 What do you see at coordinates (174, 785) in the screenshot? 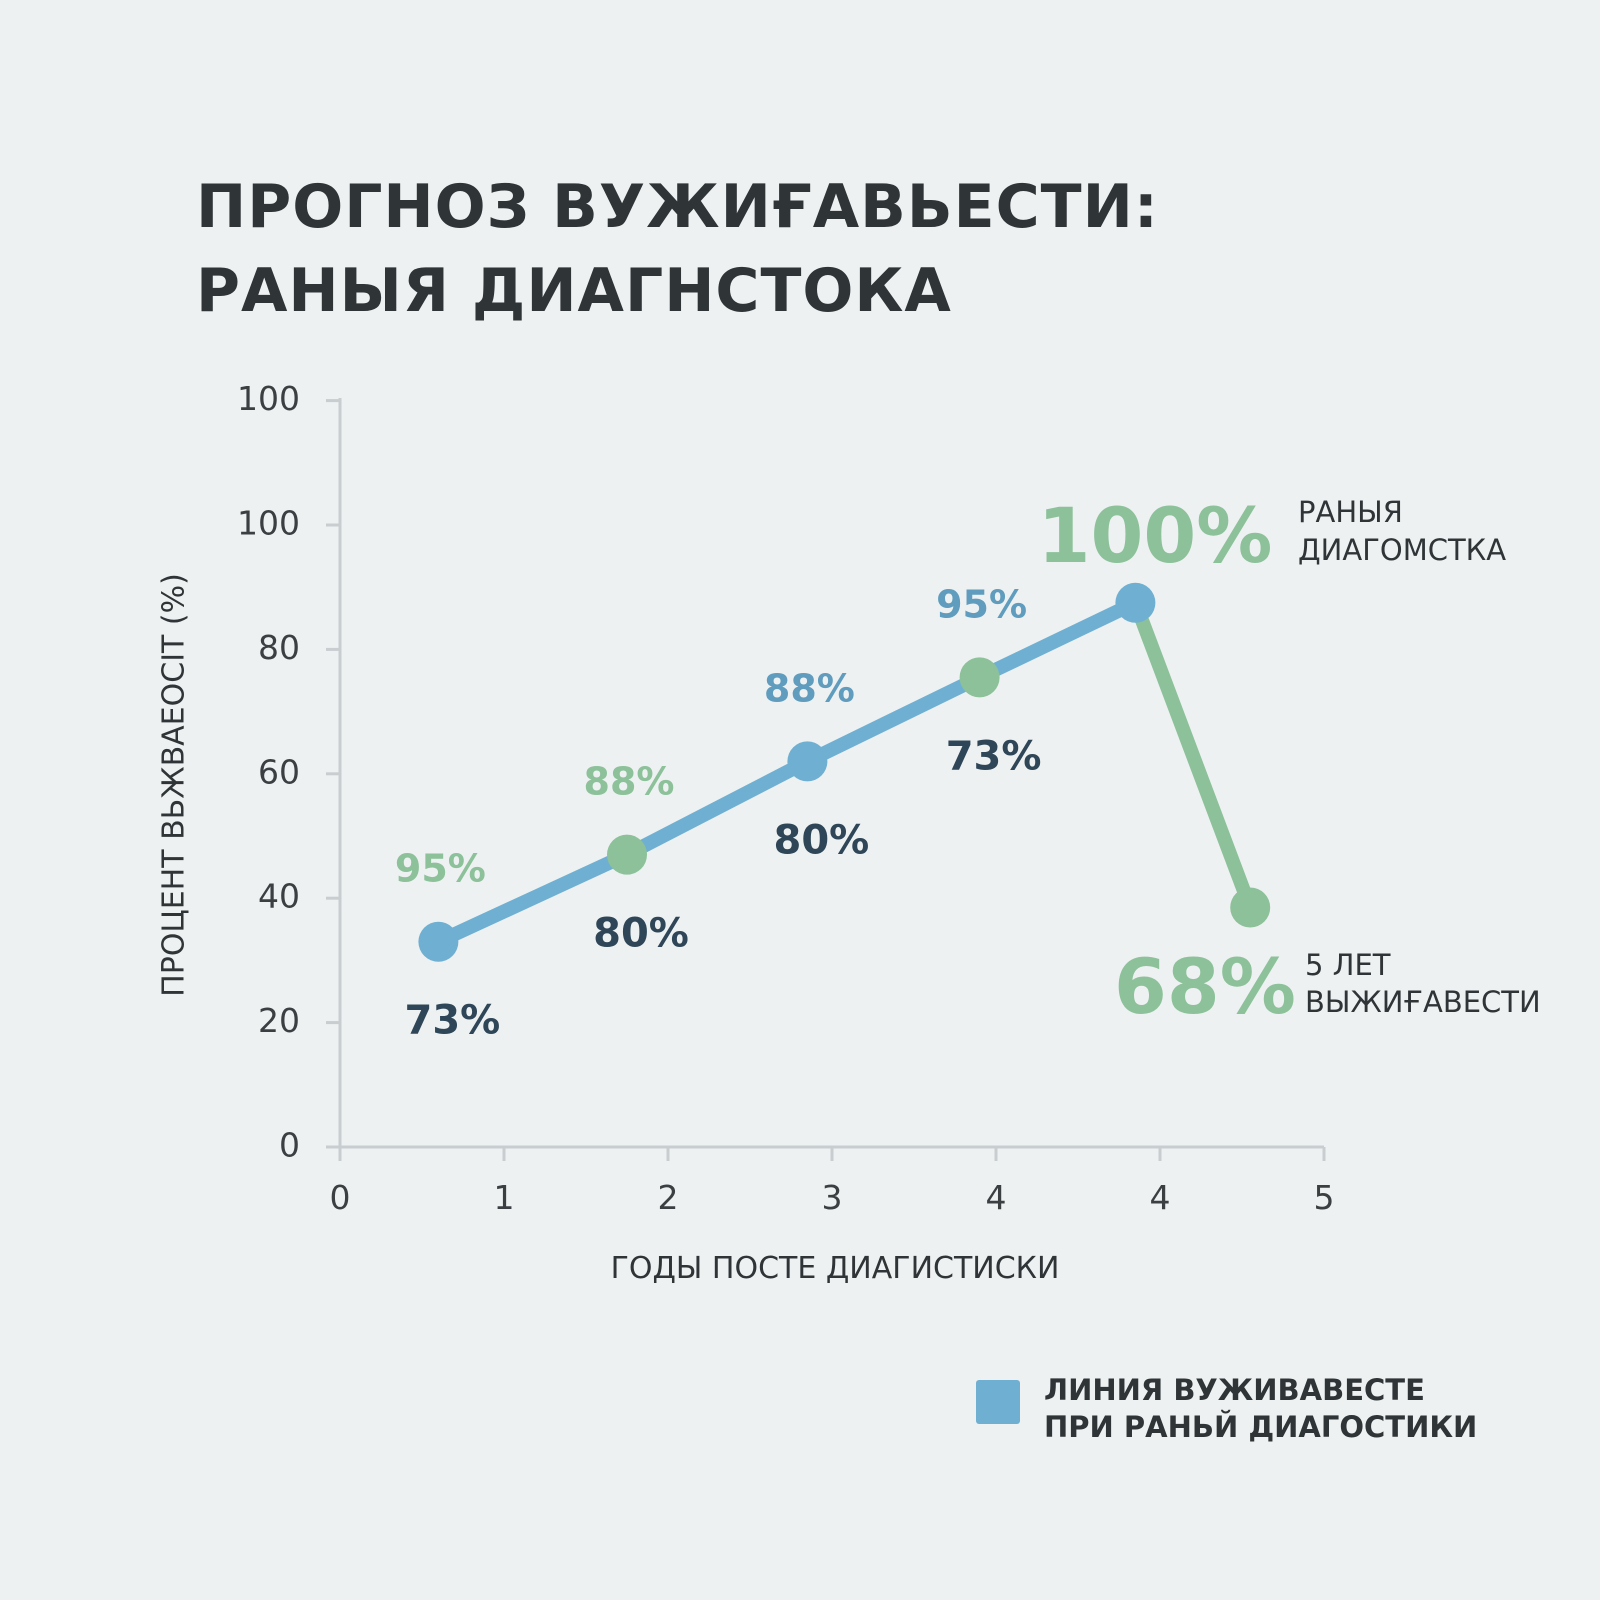
I see `y-axis-label: ПРОЦЕНТ ВЬЖВАЕОСIТ (%)` at bounding box center [174, 785].